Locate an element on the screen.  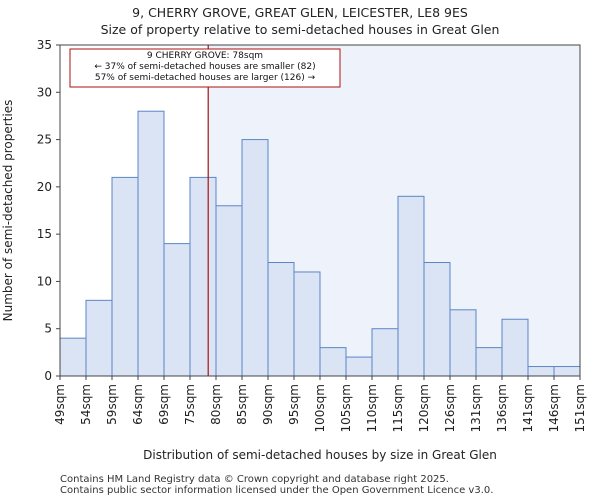
bar-131sqm is located at coordinates (489, 362).